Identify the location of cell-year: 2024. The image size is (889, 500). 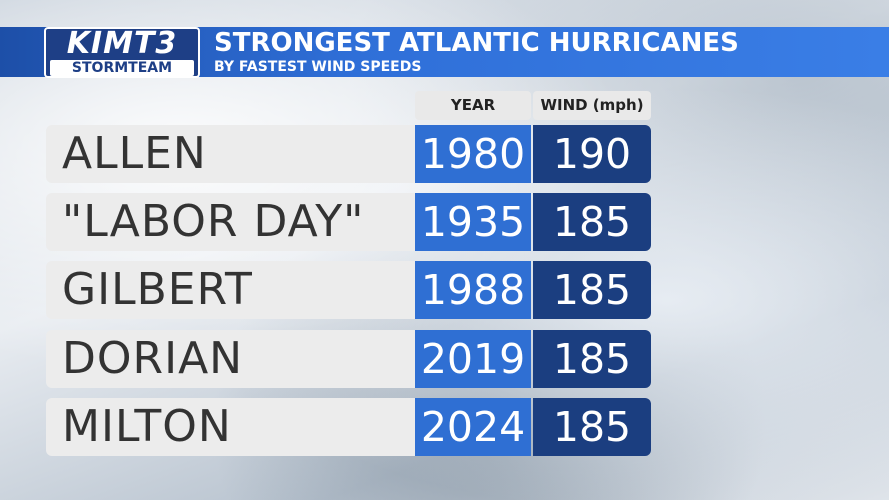
(473, 427).